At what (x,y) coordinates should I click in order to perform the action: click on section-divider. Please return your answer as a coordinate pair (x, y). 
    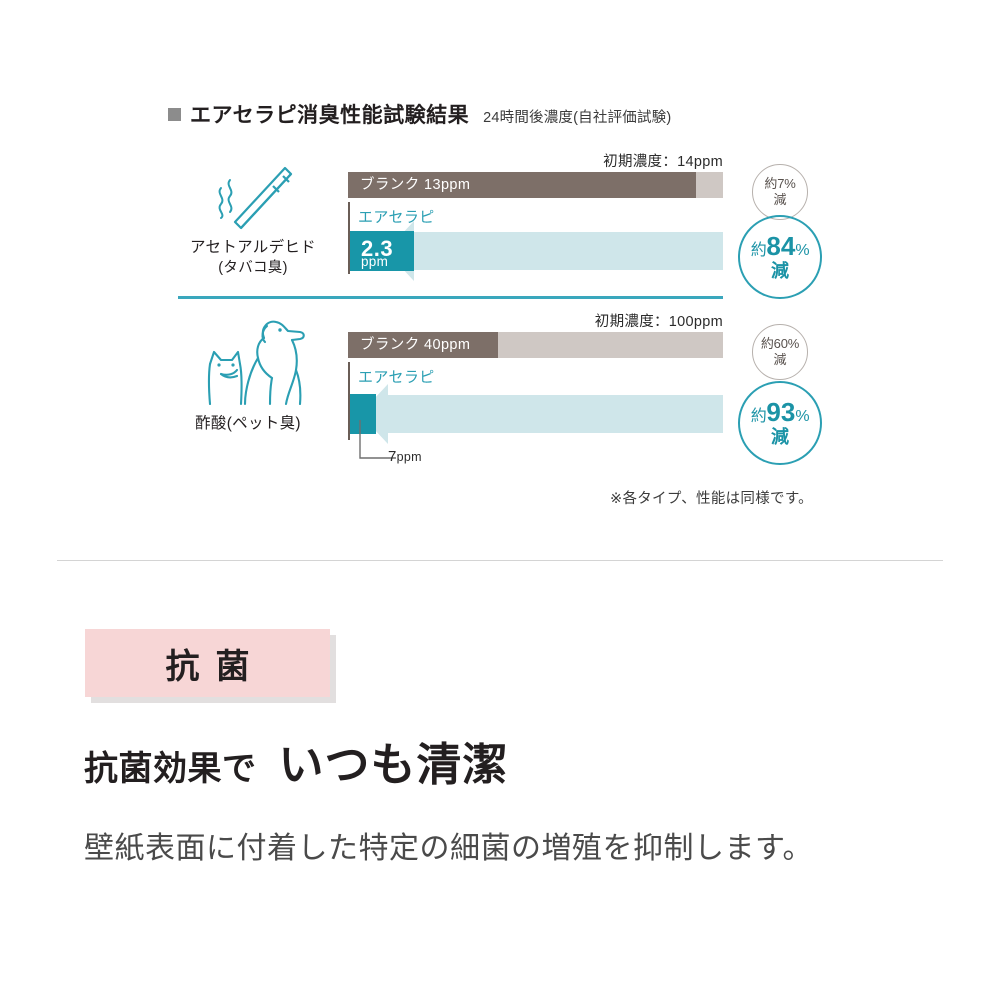
    Looking at the image, I should click on (500, 560).